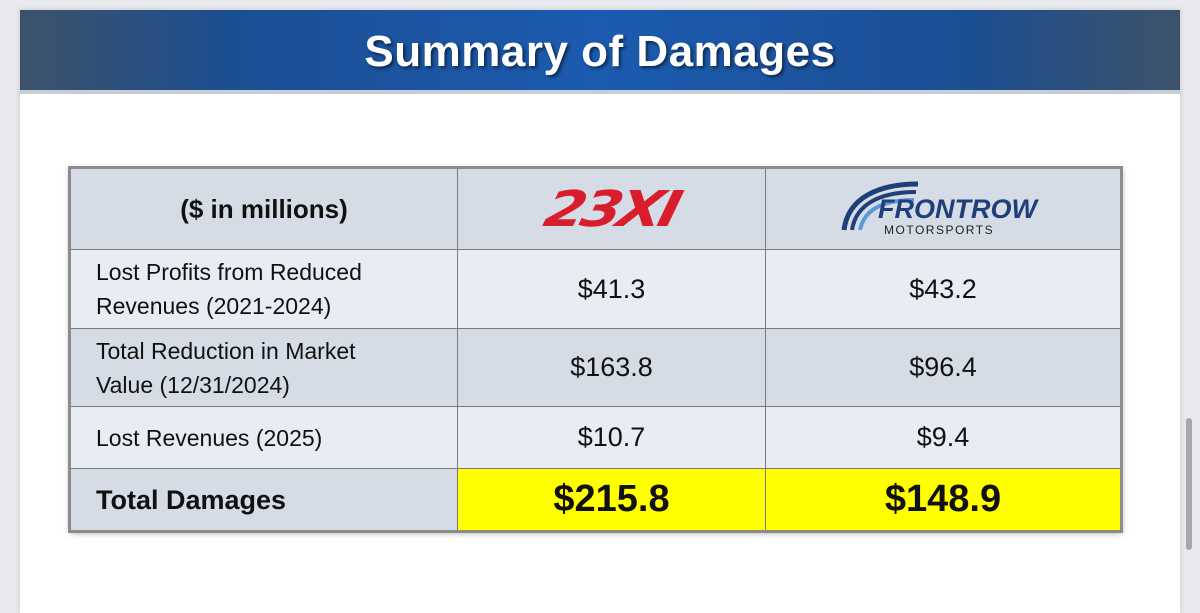 The width and height of the screenshot is (1200, 613). I want to click on front-row-motorsports-logo-icon: FRONTROW MOTORSPORTS, so click(943, 207).